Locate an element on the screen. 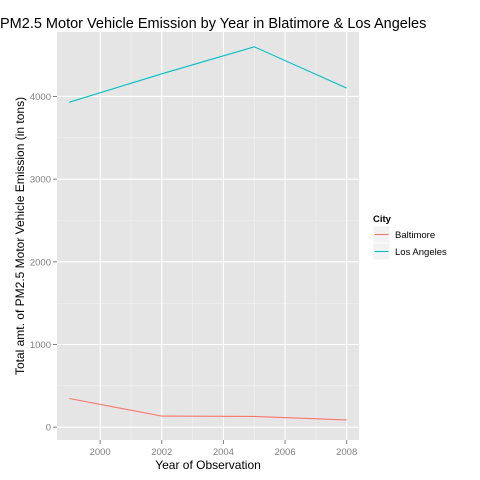 This screenshot has width=480, height=480. legend-title: City is located at coordinates (382, 219).